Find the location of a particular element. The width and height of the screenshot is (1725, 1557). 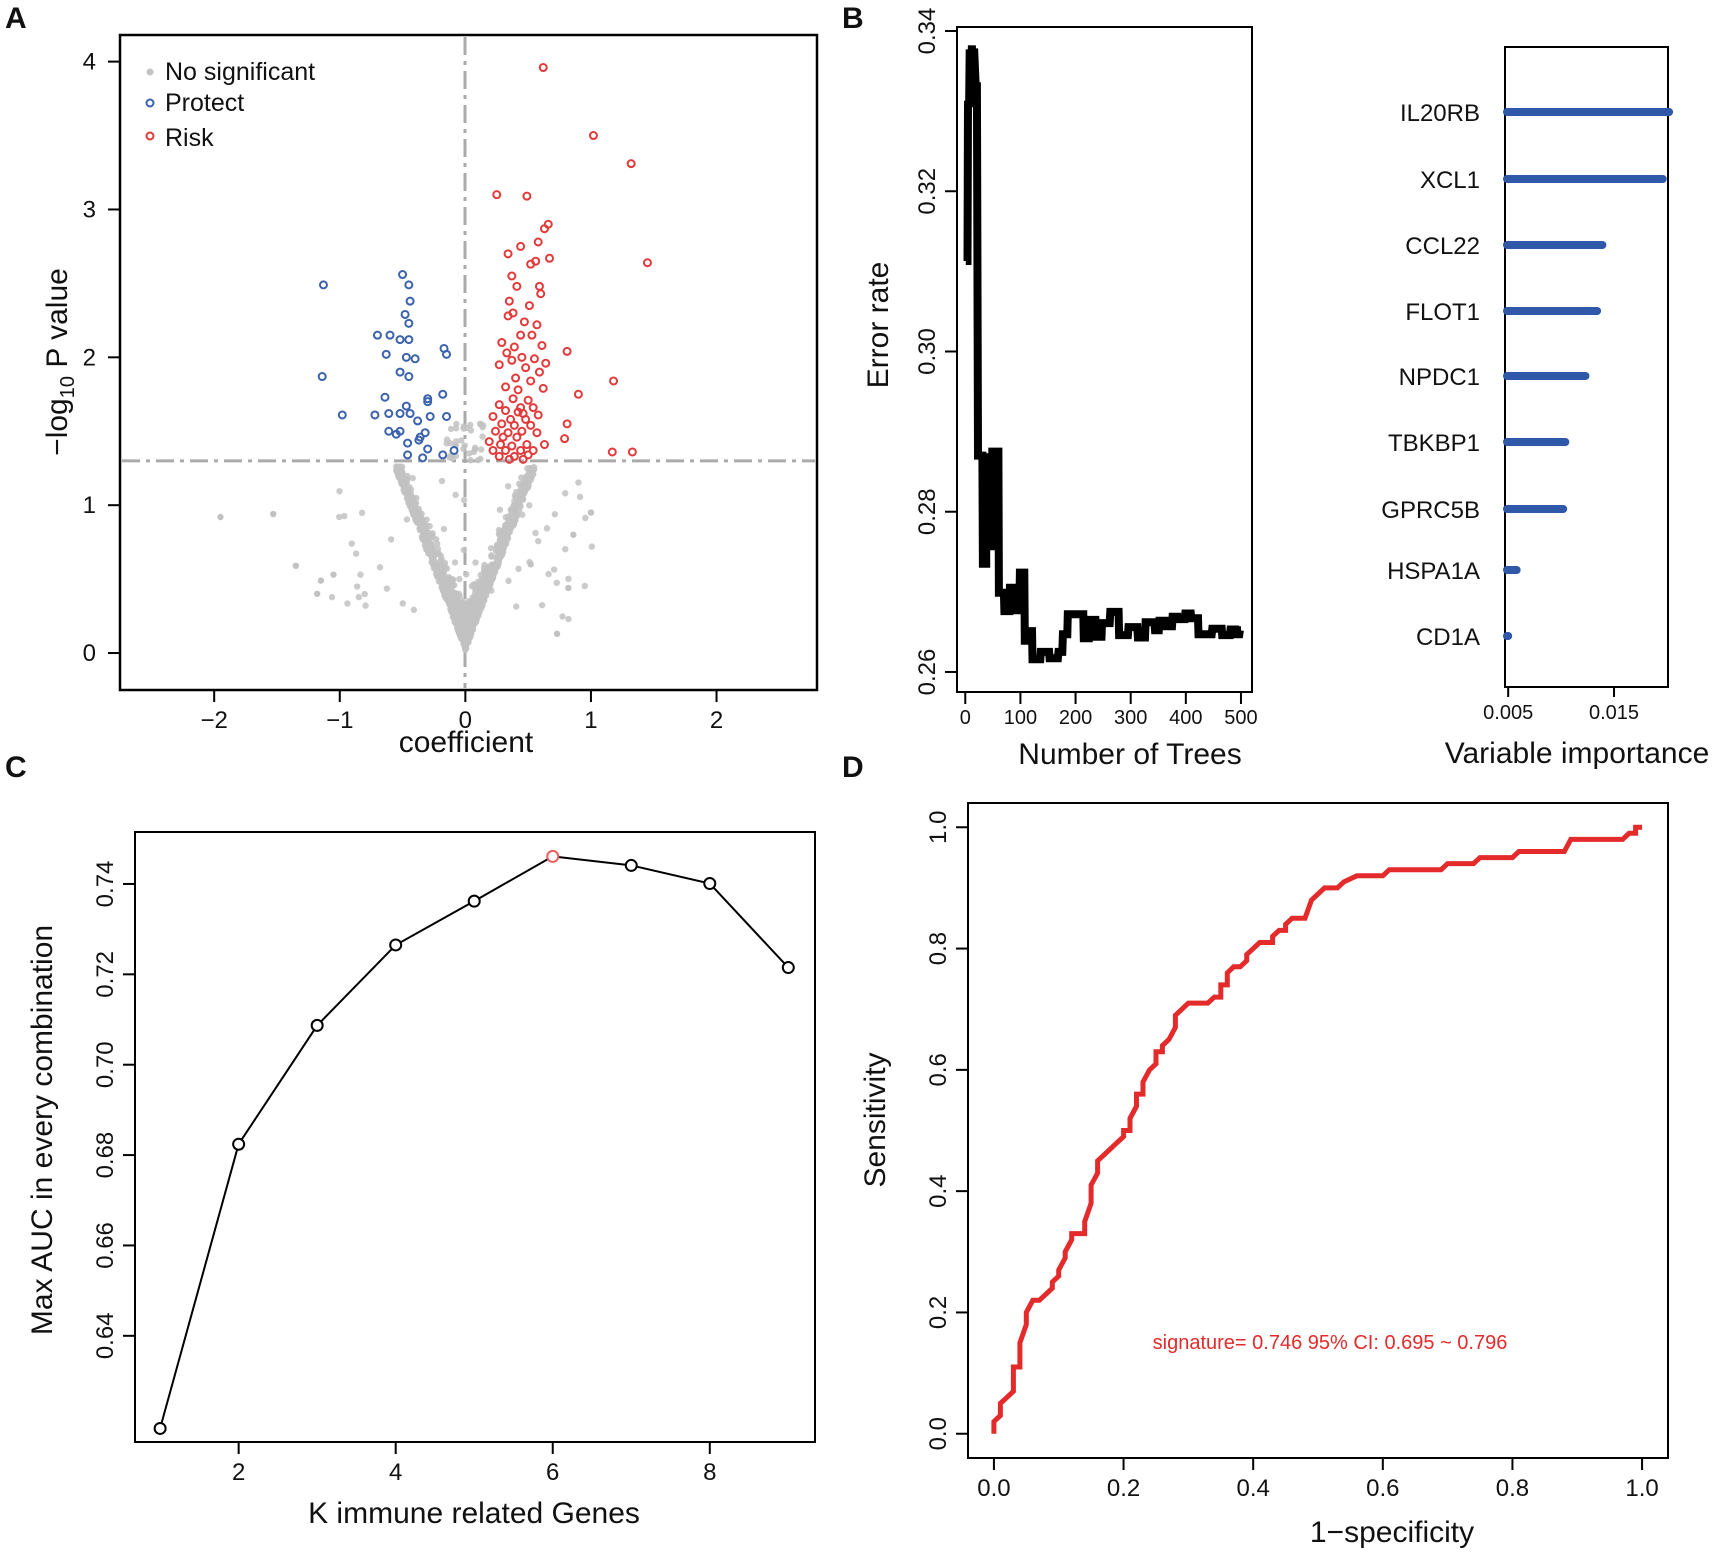

error-rate-y-tick-label: 0.28 is located at coordinates (927, 511).